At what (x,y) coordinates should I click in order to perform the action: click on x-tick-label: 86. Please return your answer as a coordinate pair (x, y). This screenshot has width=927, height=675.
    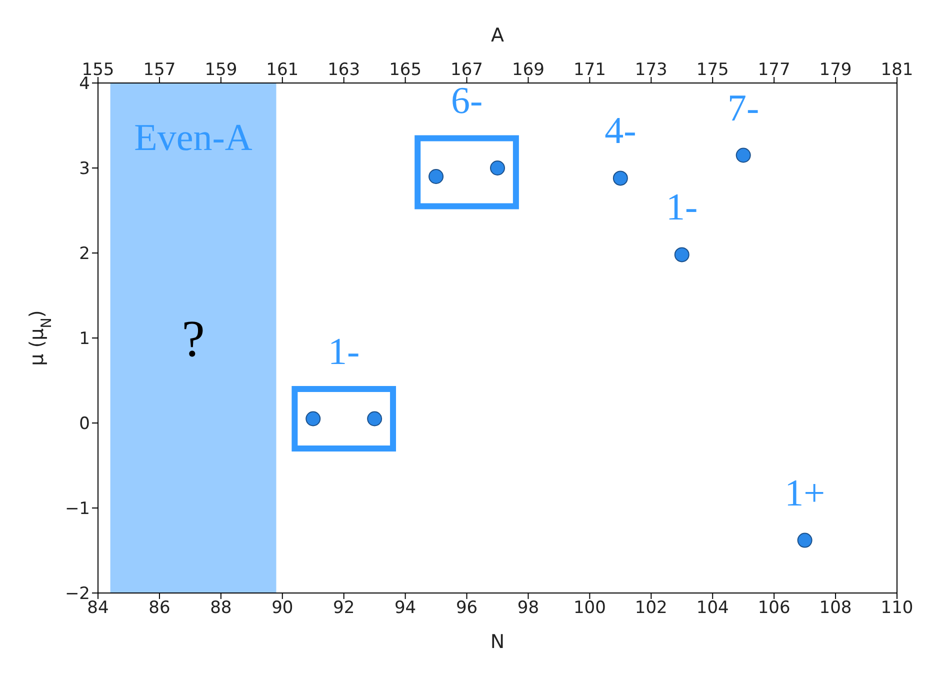
    Looking at the image, I should click on (159, 608).